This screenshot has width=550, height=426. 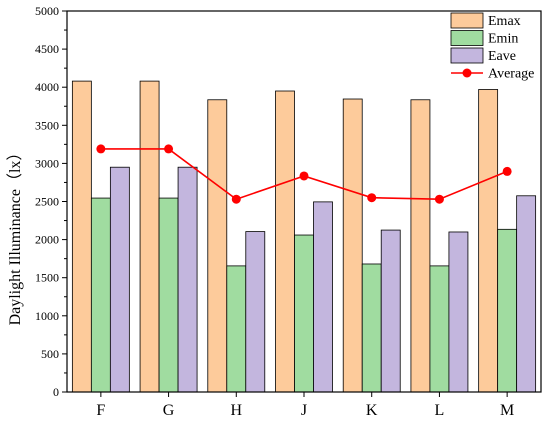 I want to click on y-tick-label: 500, so click(x=50, y=354).